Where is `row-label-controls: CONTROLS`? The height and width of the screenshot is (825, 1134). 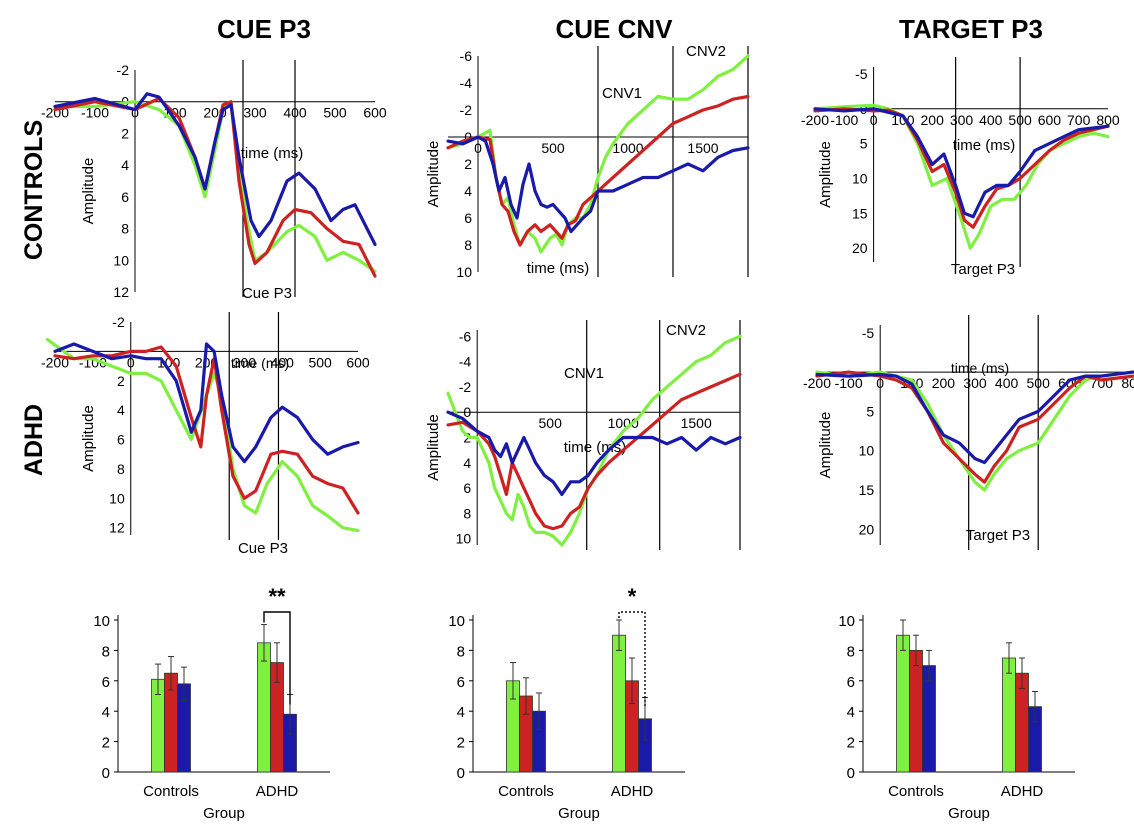
row-label-controls: CONTROLS is located at coordinates (34, 190).